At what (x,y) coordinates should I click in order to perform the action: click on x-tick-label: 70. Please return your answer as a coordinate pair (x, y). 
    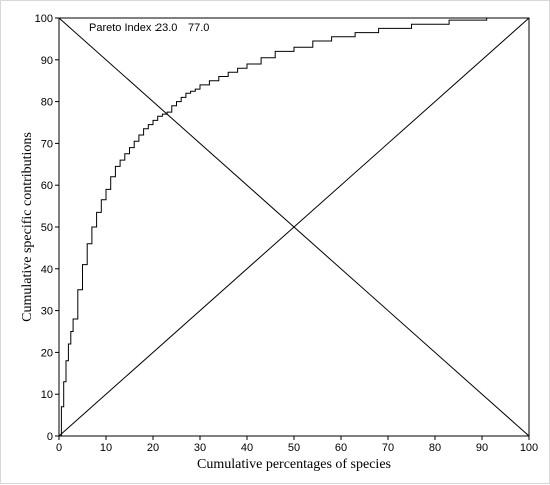
    Looking at the image, I should click on (388, 448).